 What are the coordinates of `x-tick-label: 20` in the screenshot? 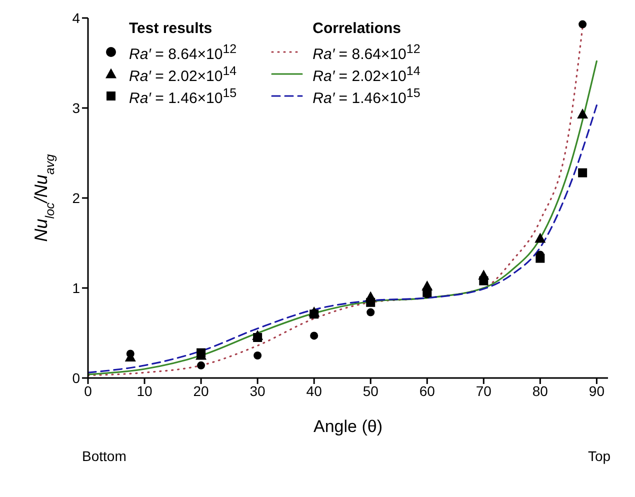 It's located at (201, 390).